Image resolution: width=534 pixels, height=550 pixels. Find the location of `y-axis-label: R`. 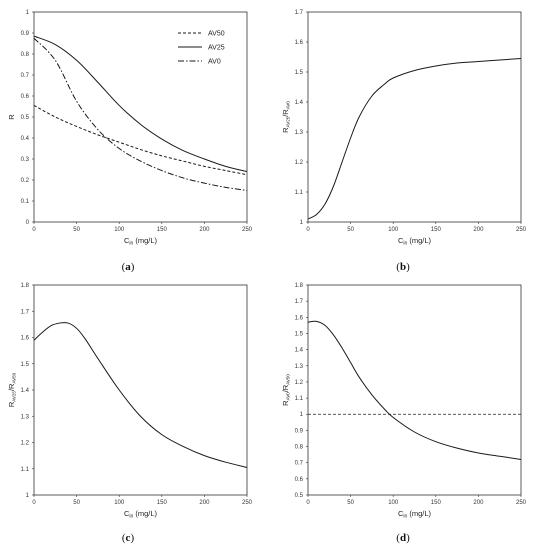

y-axis-label: R is located at coordinates (11, 117).